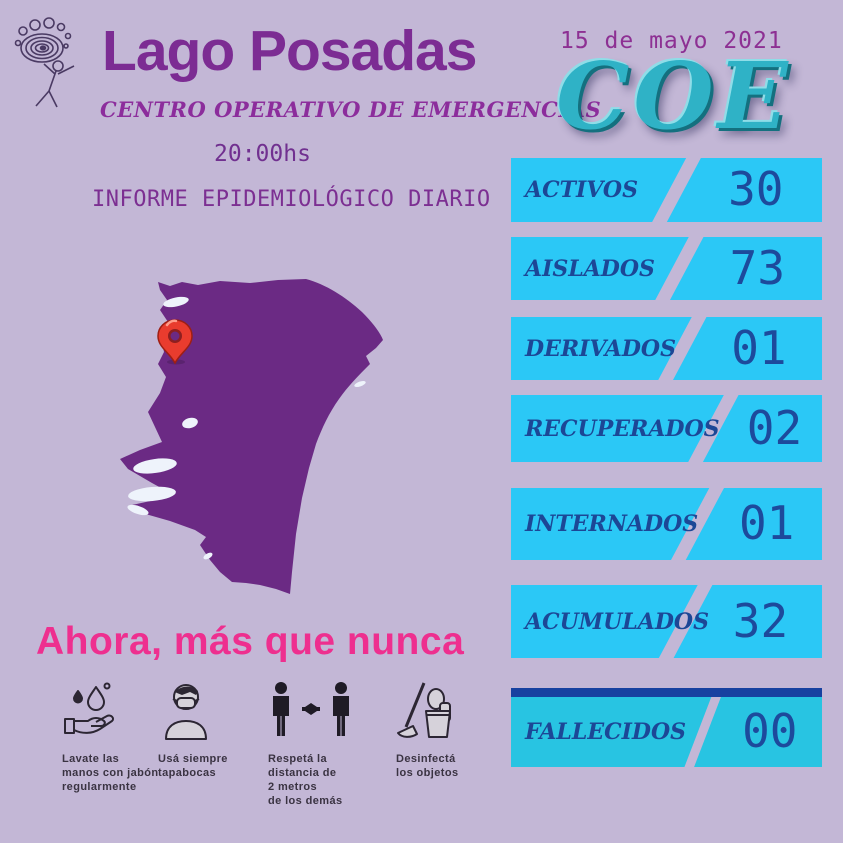 The width and height of the screenshot is (843, 843). Describe the element at coordinates (757, 267) in the screenshot. I see `stat-value: 73` at that location.